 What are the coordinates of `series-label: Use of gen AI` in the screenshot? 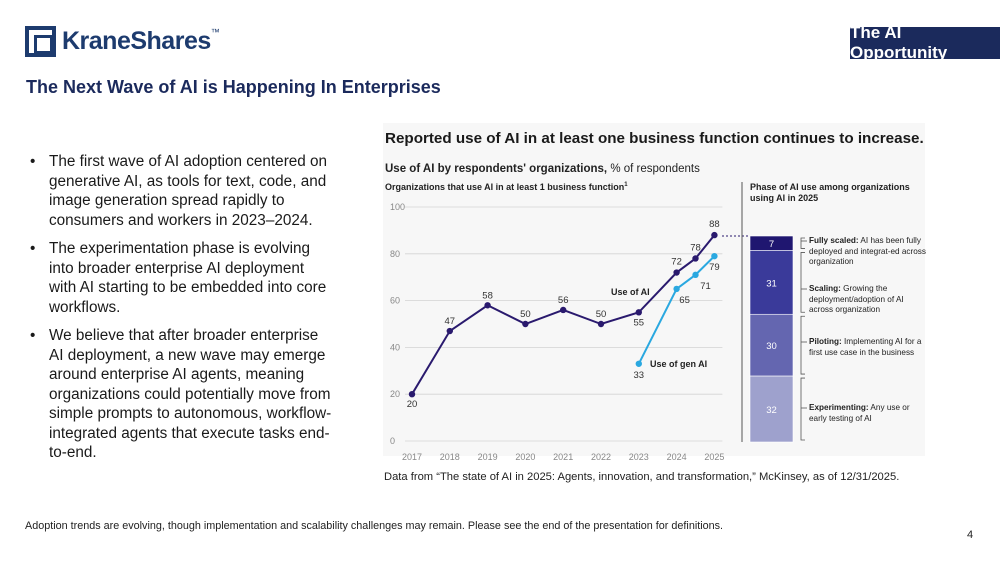 It's located at (678, 364).